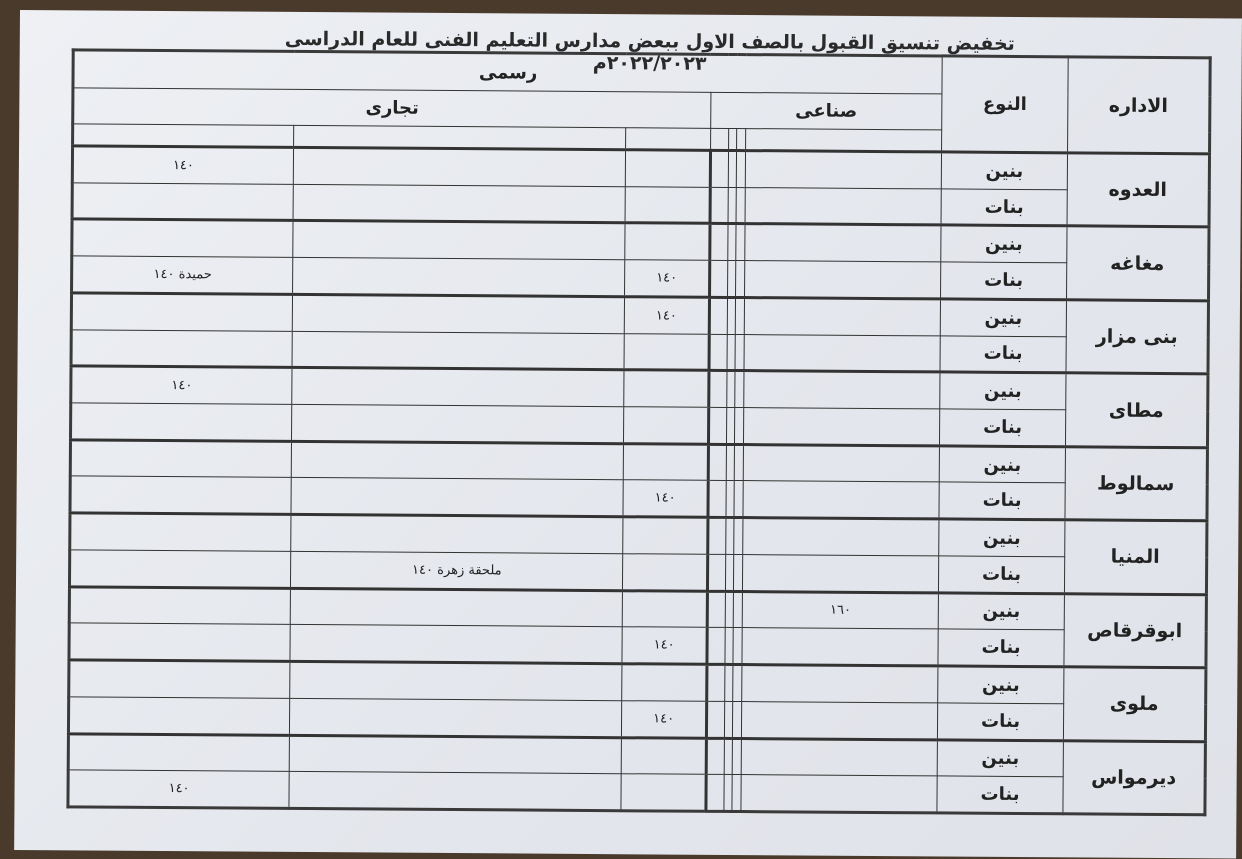 This screenshot has height=859, width=1242. What do you see at coordinates (391, 108) in the screenshot?
I see `header-commercial: تجارى` at bounding box center [391, 108].